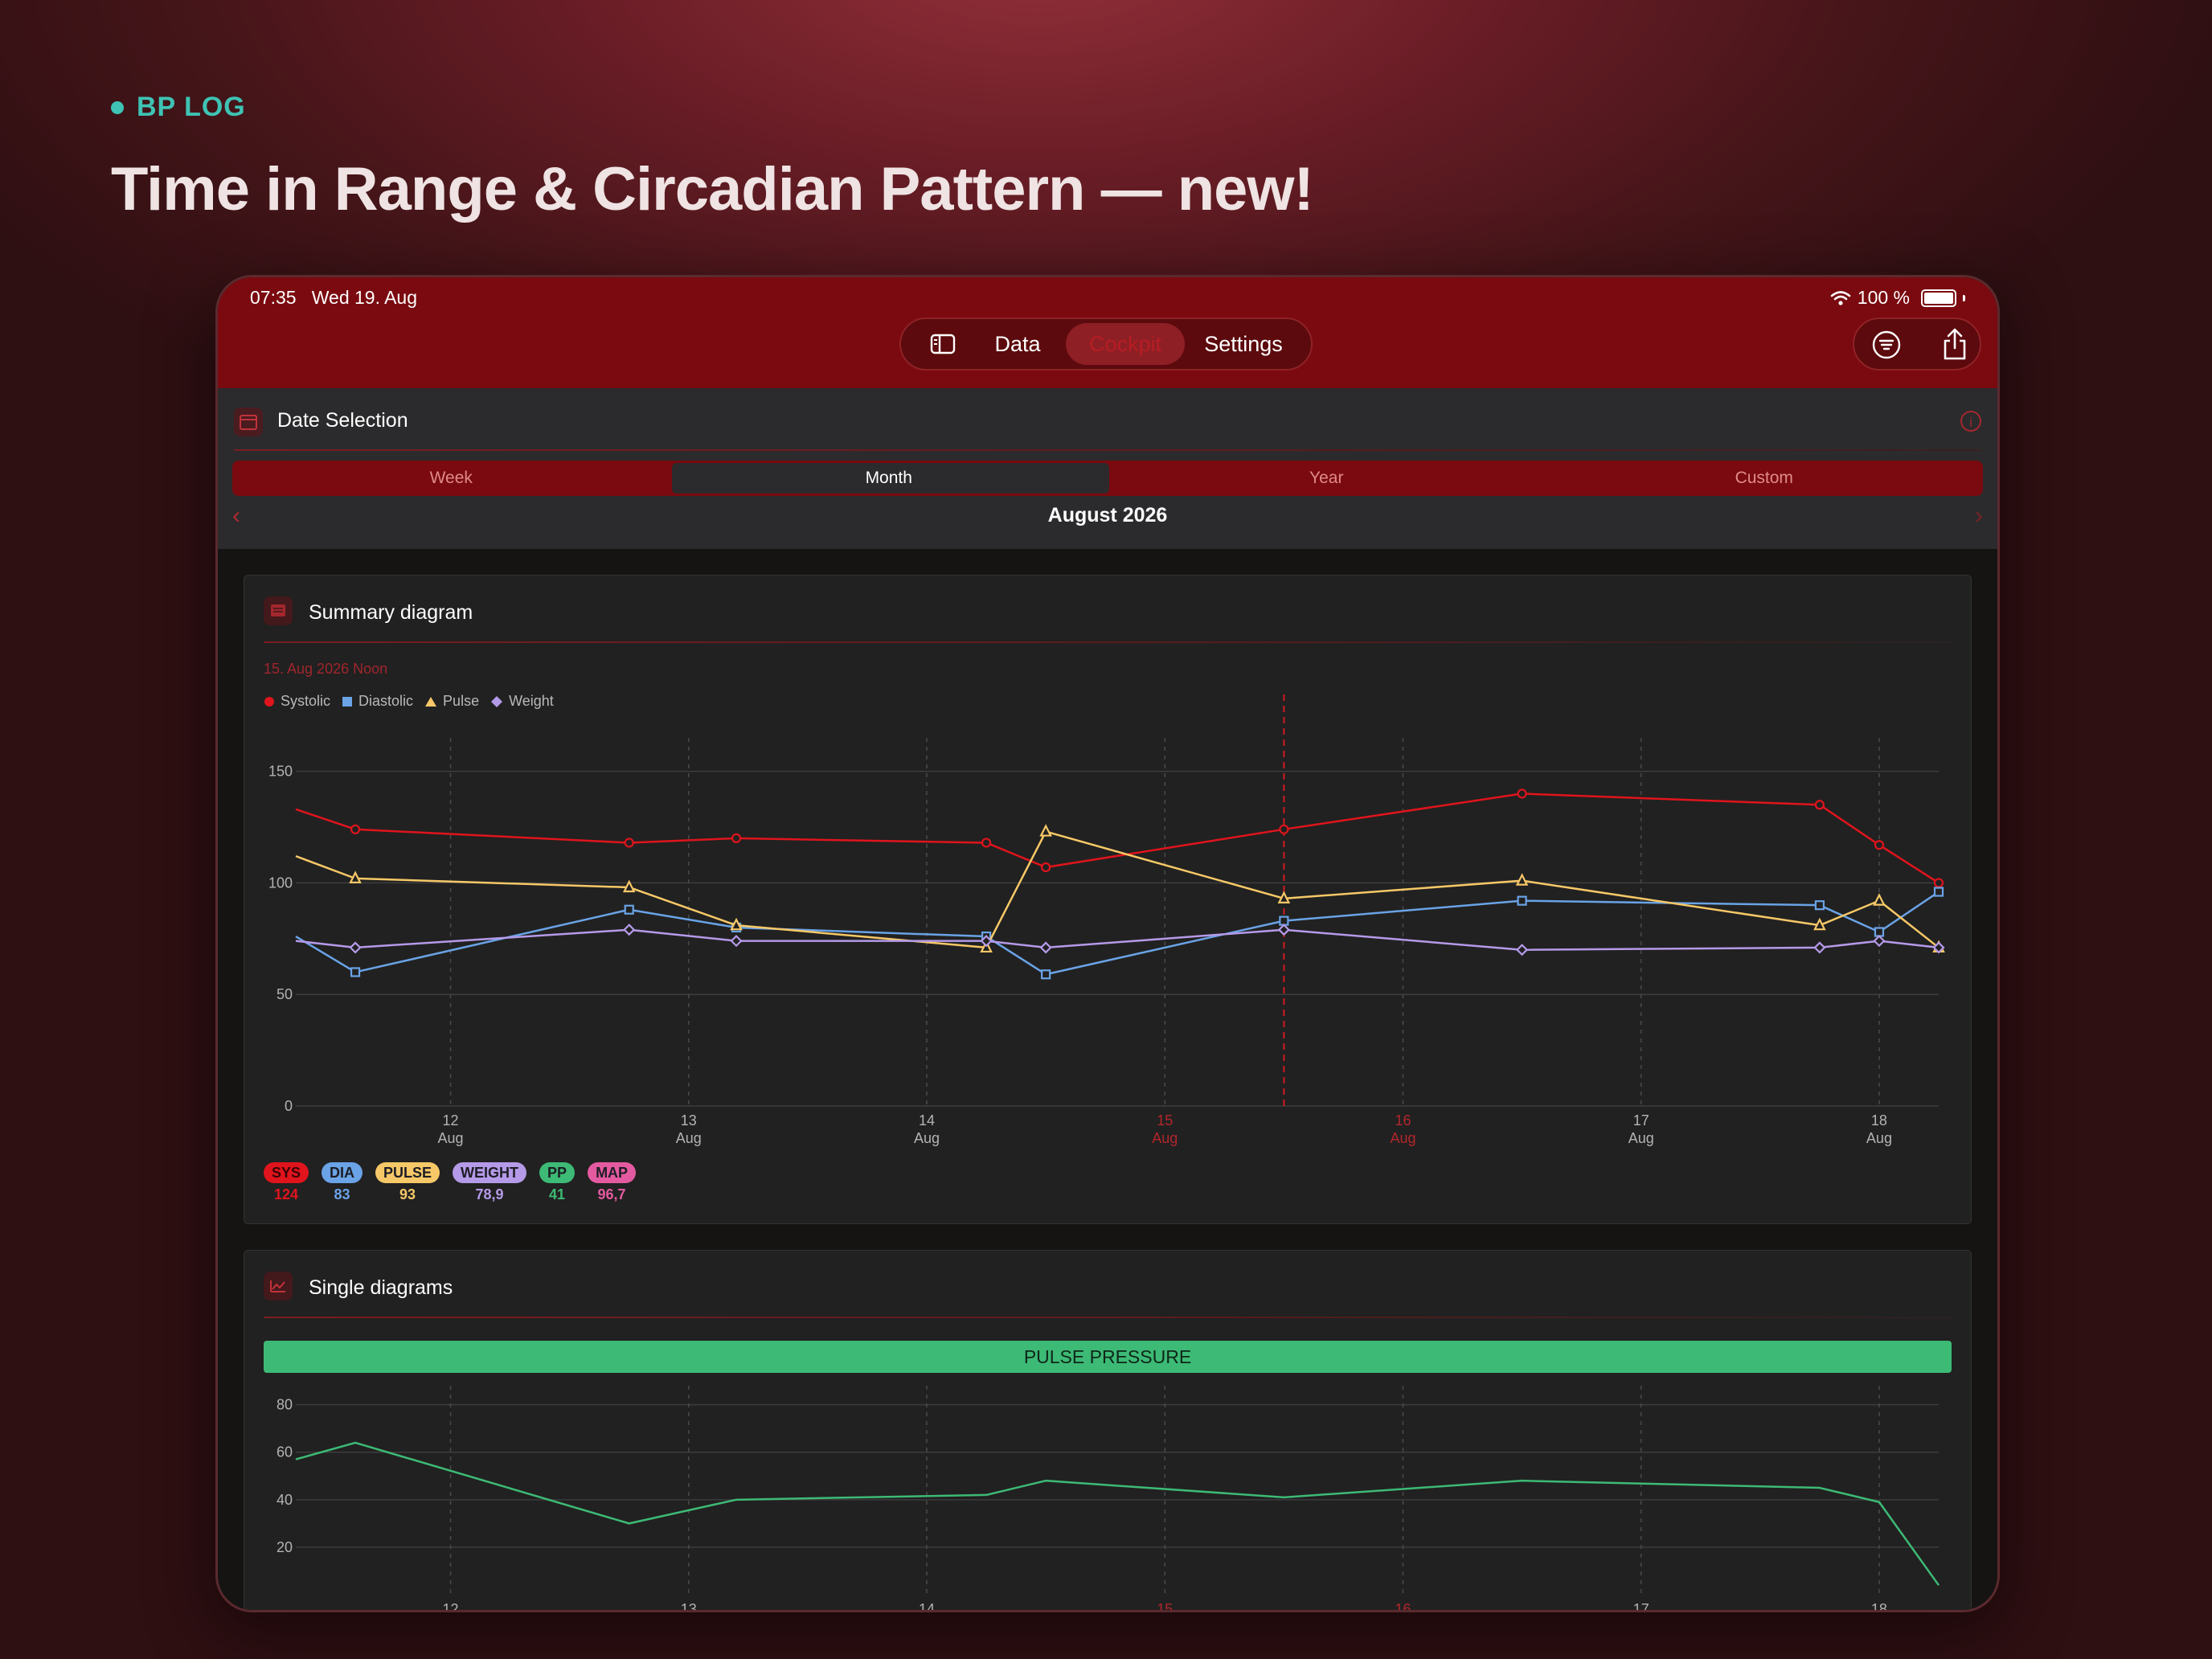 The image size is (2212, 1659). What do you see at coordinates (1641, 1606) in the screenshot?
I see `x-tick-day: 17` at bounding box center [1641, 1606].